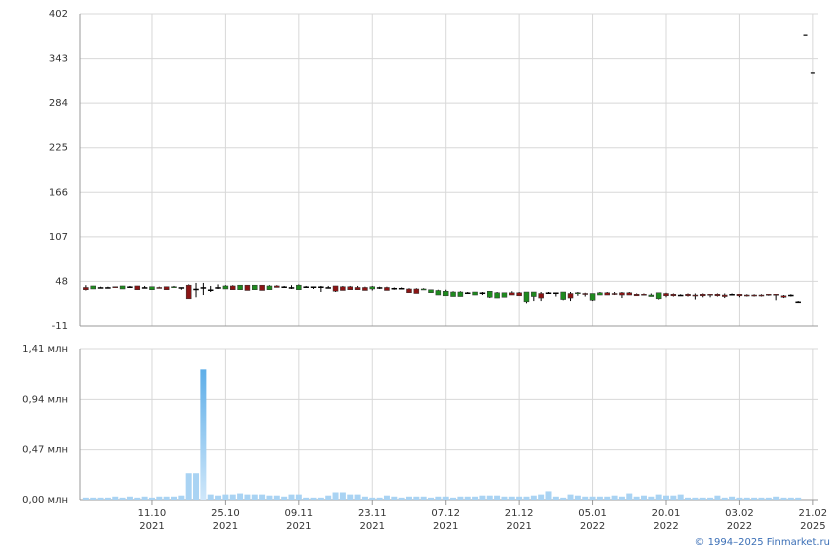 The height and width of the screenshot is (550, 840). I want to click on y-tick-label: 343, so click(58, 59).